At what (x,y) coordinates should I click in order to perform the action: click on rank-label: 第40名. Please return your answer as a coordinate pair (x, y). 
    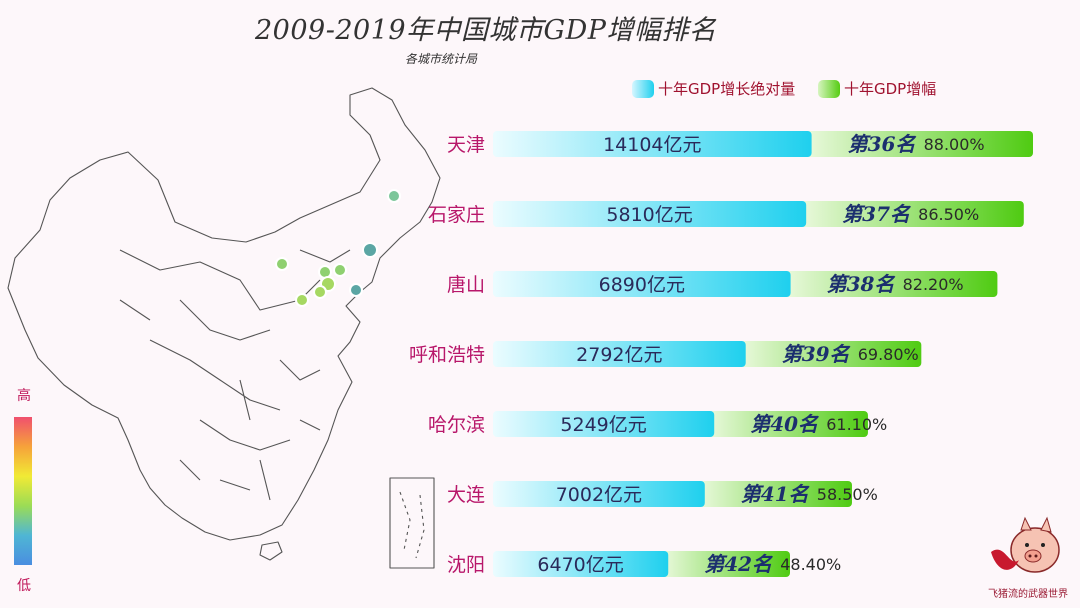
    Looking at the image, I should click on (784, 424).